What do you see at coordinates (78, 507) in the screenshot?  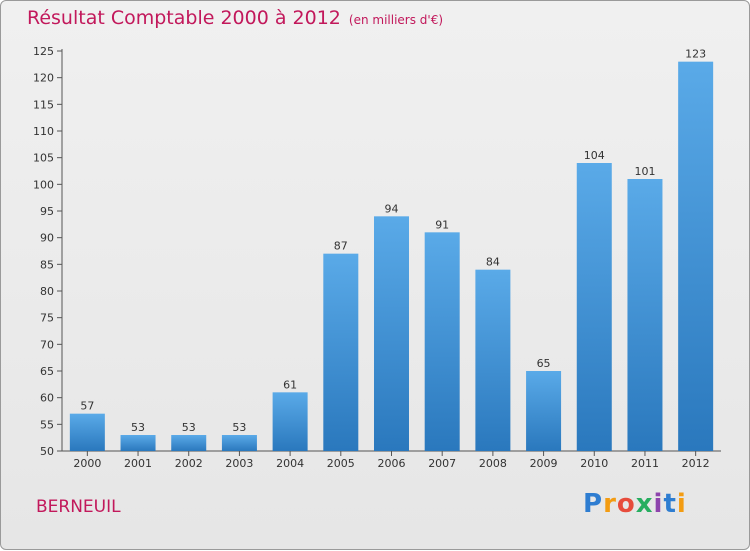 I see `commune-name: BERNEUIL` at bounding box center [78, 507].